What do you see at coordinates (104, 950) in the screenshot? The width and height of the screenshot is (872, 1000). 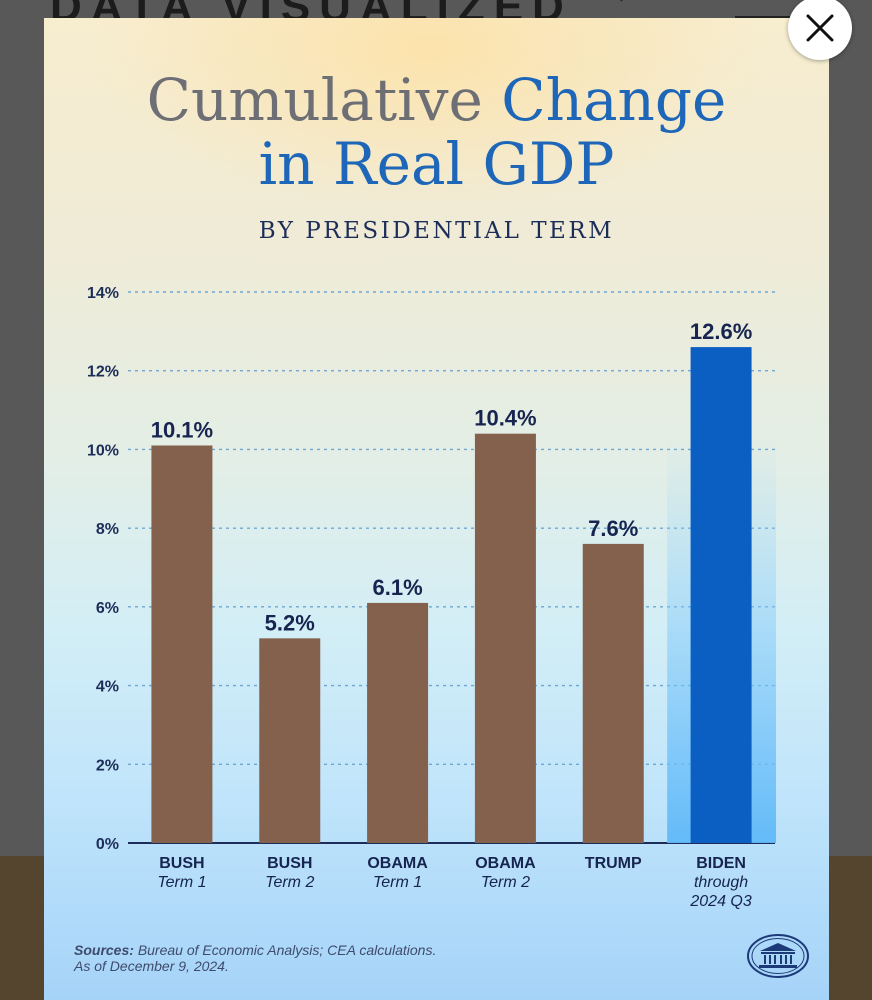 I see `sources-label: Sources:` at bounding box center [104, 950].